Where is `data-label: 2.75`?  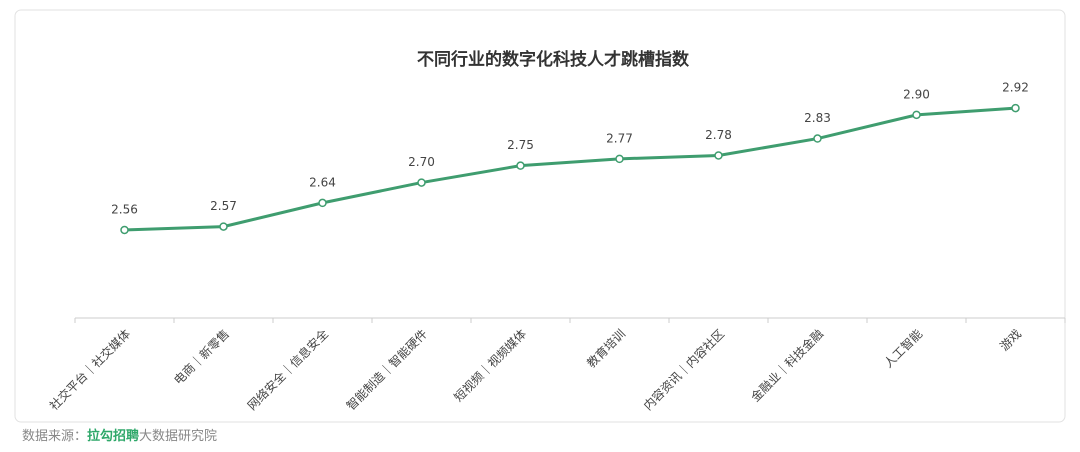
data-label: 2.75 is located at coordinates (520, 145).